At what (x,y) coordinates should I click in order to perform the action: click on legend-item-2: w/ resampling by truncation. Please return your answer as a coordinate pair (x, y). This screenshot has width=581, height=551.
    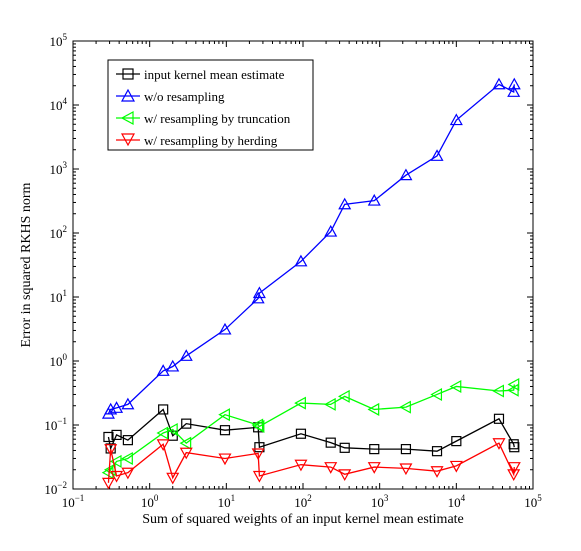
    Looking at the image, I should click on (203, 118).